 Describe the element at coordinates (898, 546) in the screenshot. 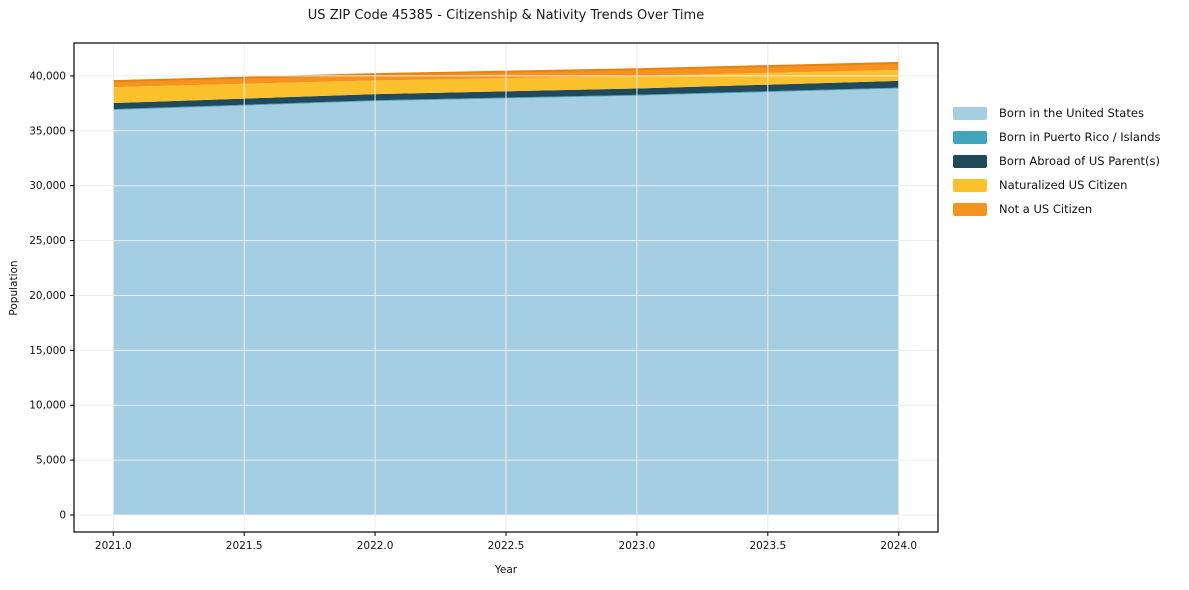

I see `x-tick-label: 2024.0` at that location.